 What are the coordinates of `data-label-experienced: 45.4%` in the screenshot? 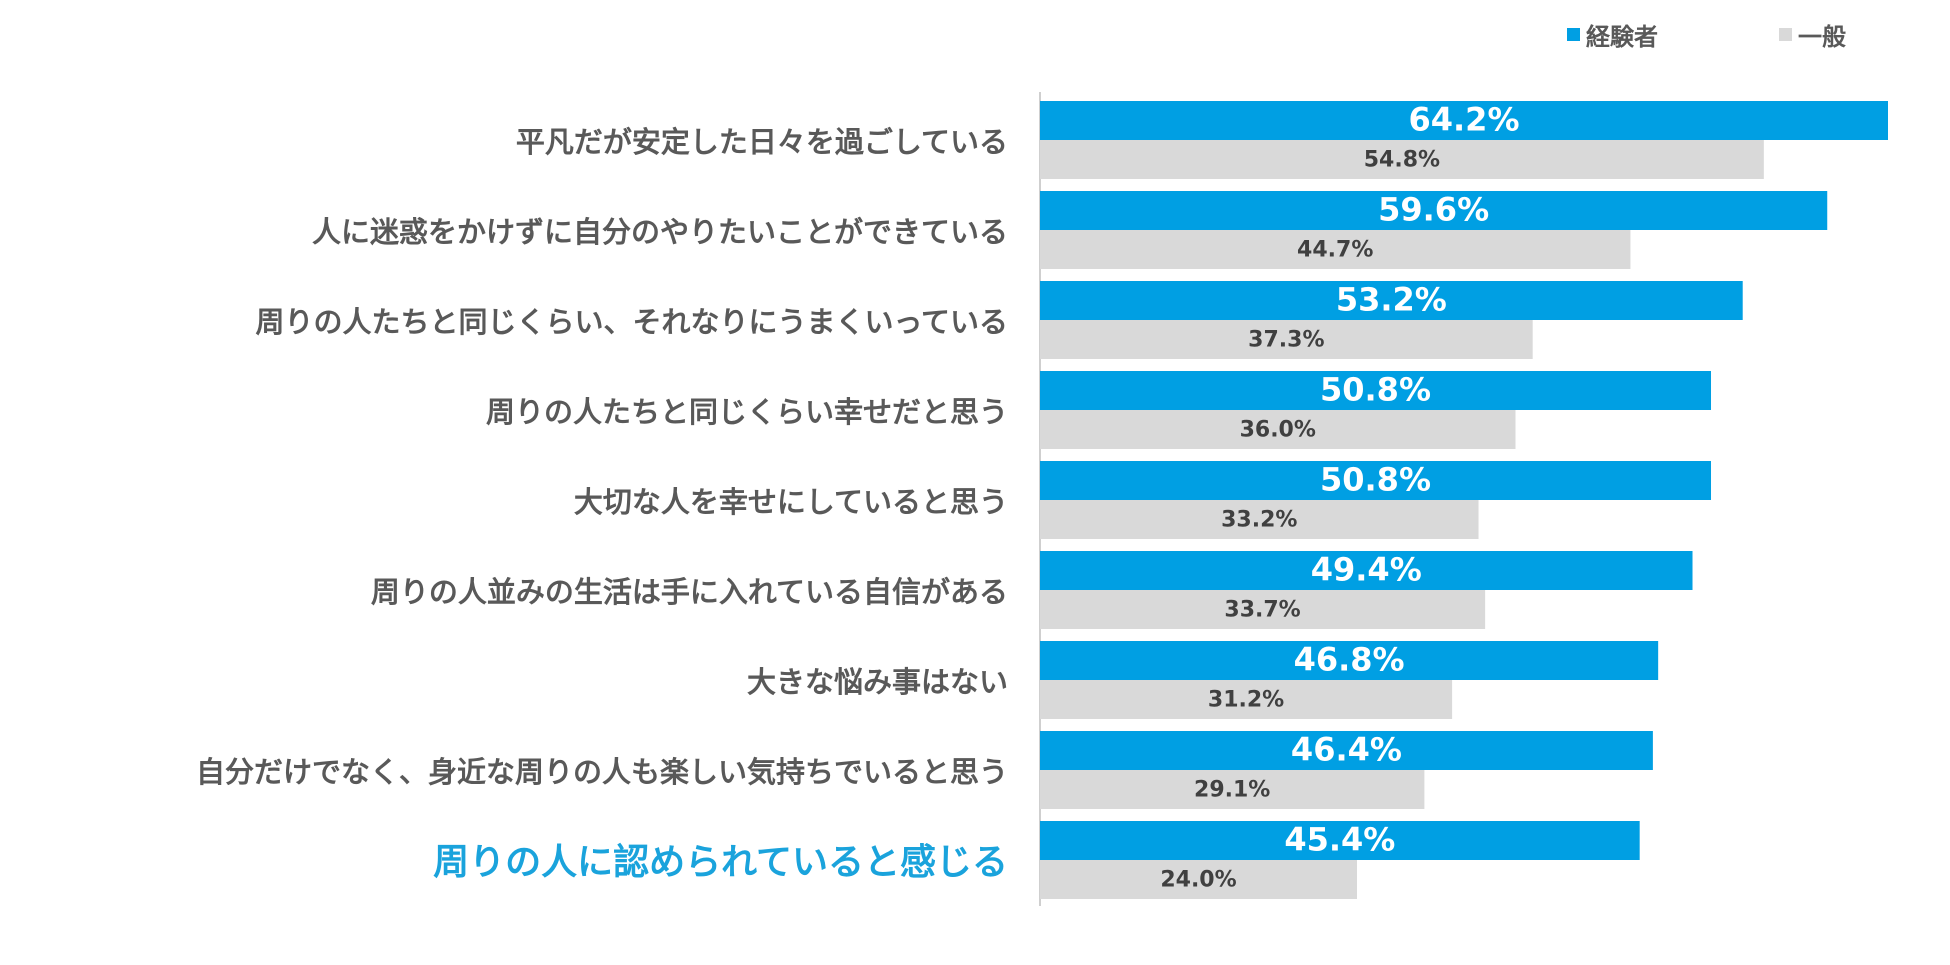 It's located at (1339, 840).